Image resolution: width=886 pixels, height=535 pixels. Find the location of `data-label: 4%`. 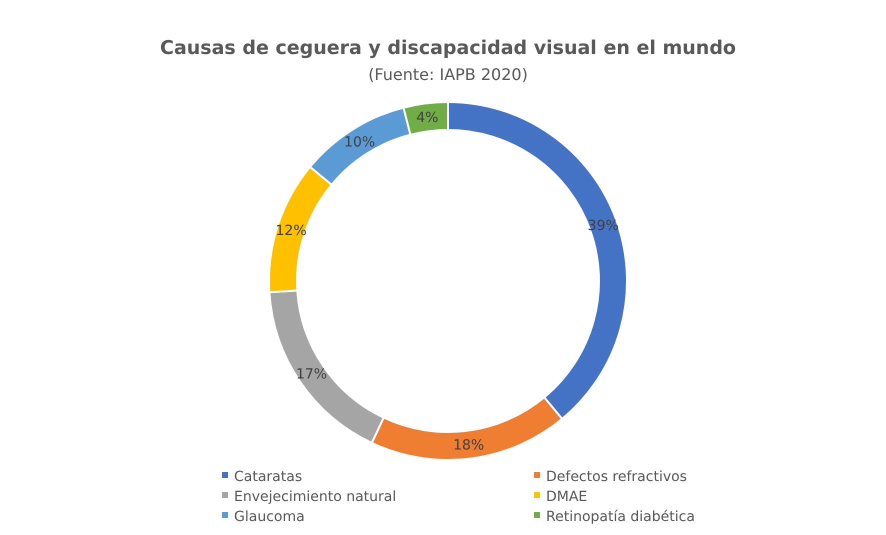

data-label: 4% is located at coordinates (427, 118).